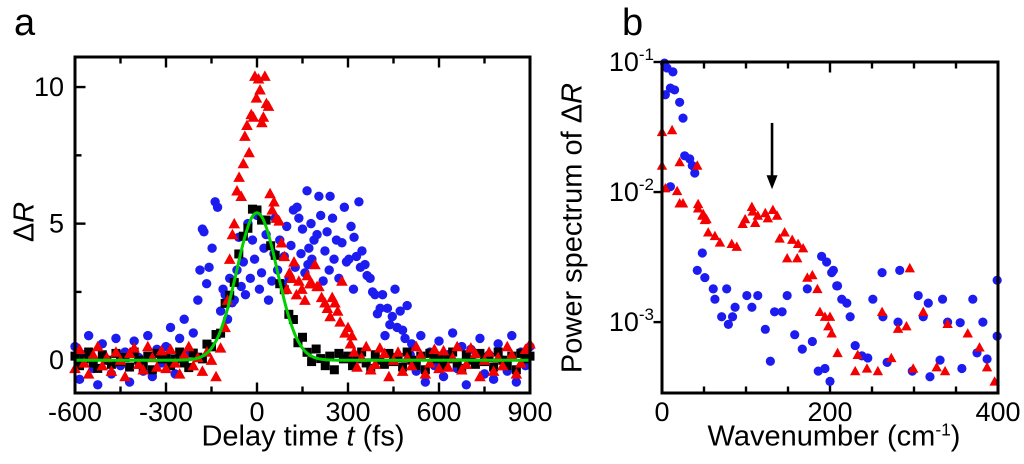 Image resolution: width=1024 pixels, height=464 pixels. Describe the element at coordinates (438, 412) in the screenshot. I see `svg-text: 600` at that location.